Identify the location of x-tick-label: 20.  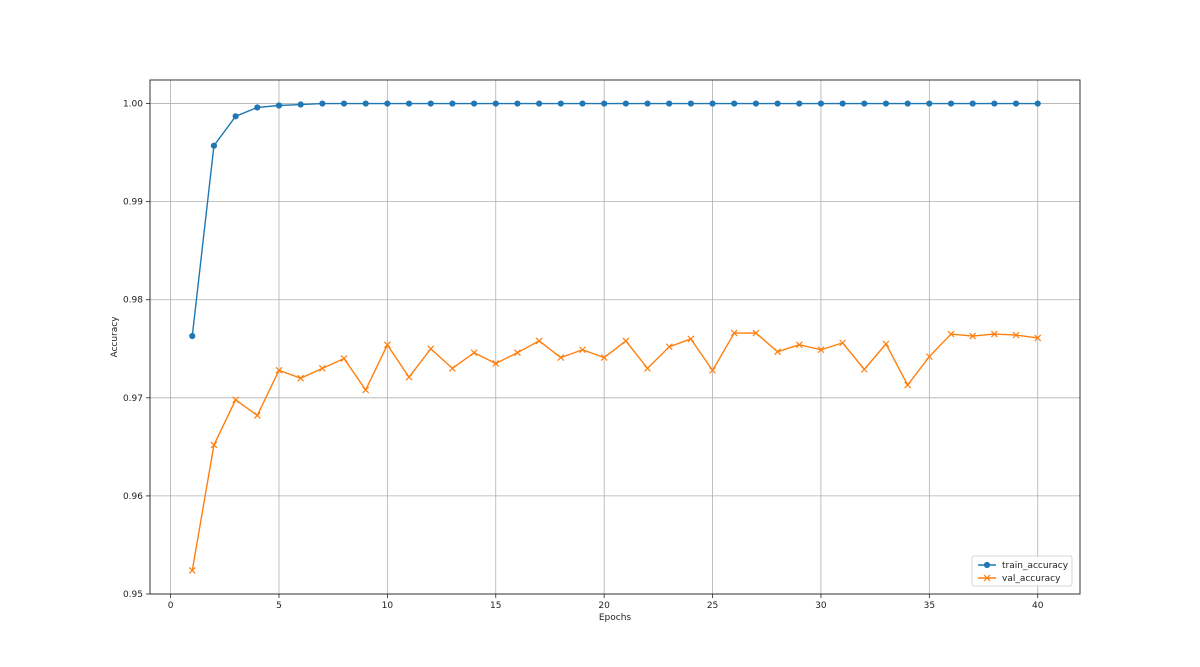
(604, 606).